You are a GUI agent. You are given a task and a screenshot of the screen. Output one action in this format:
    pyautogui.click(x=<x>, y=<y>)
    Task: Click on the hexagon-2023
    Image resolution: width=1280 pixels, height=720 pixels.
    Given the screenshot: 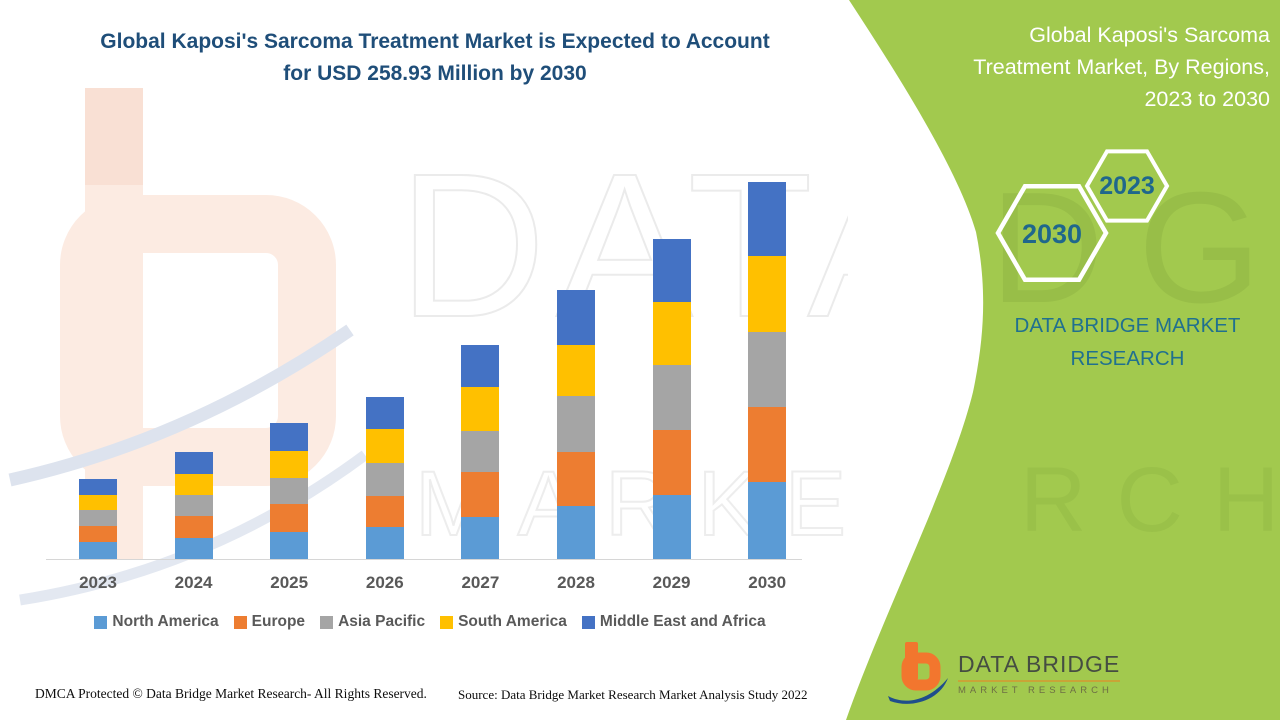 What is the action you would take?
    pyautogui.click(x=1127, y=186)
    